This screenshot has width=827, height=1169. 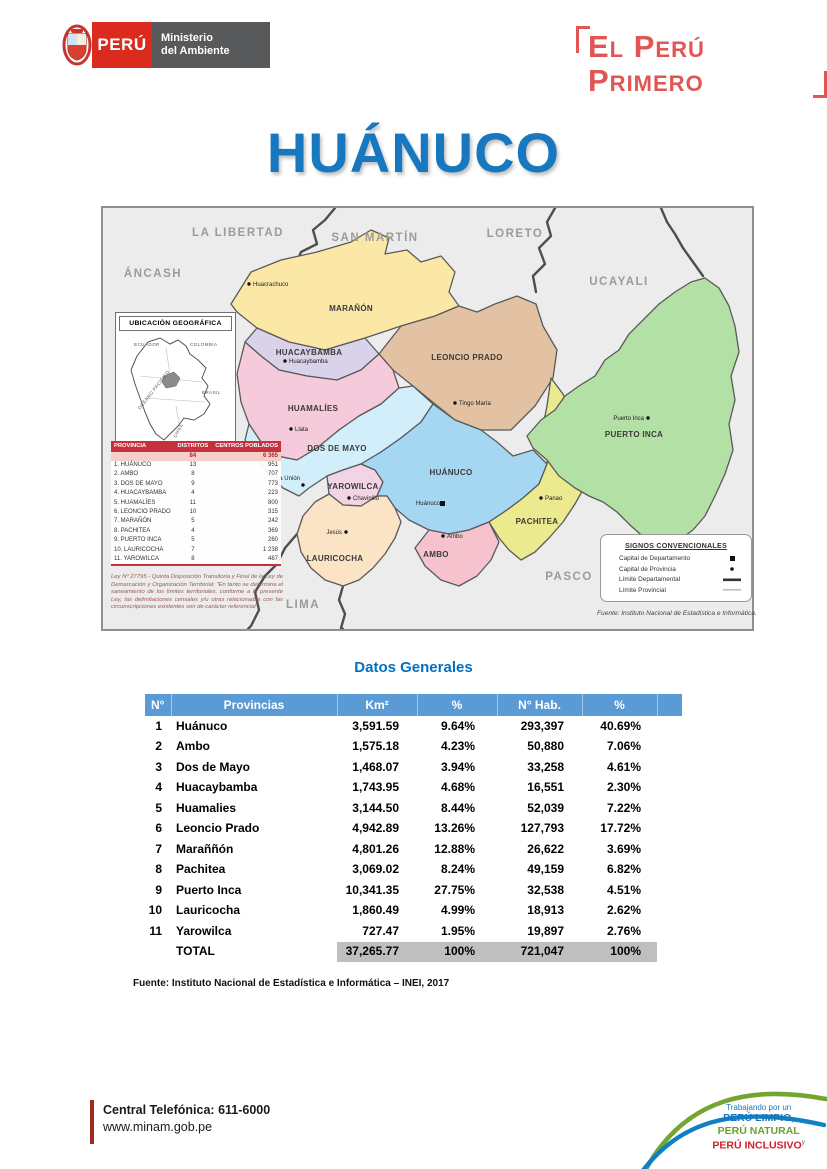 What do you see at coordinates (158, 766) in the screenshot?
I see `table-cell: 3` at bounding box center [158, 766].